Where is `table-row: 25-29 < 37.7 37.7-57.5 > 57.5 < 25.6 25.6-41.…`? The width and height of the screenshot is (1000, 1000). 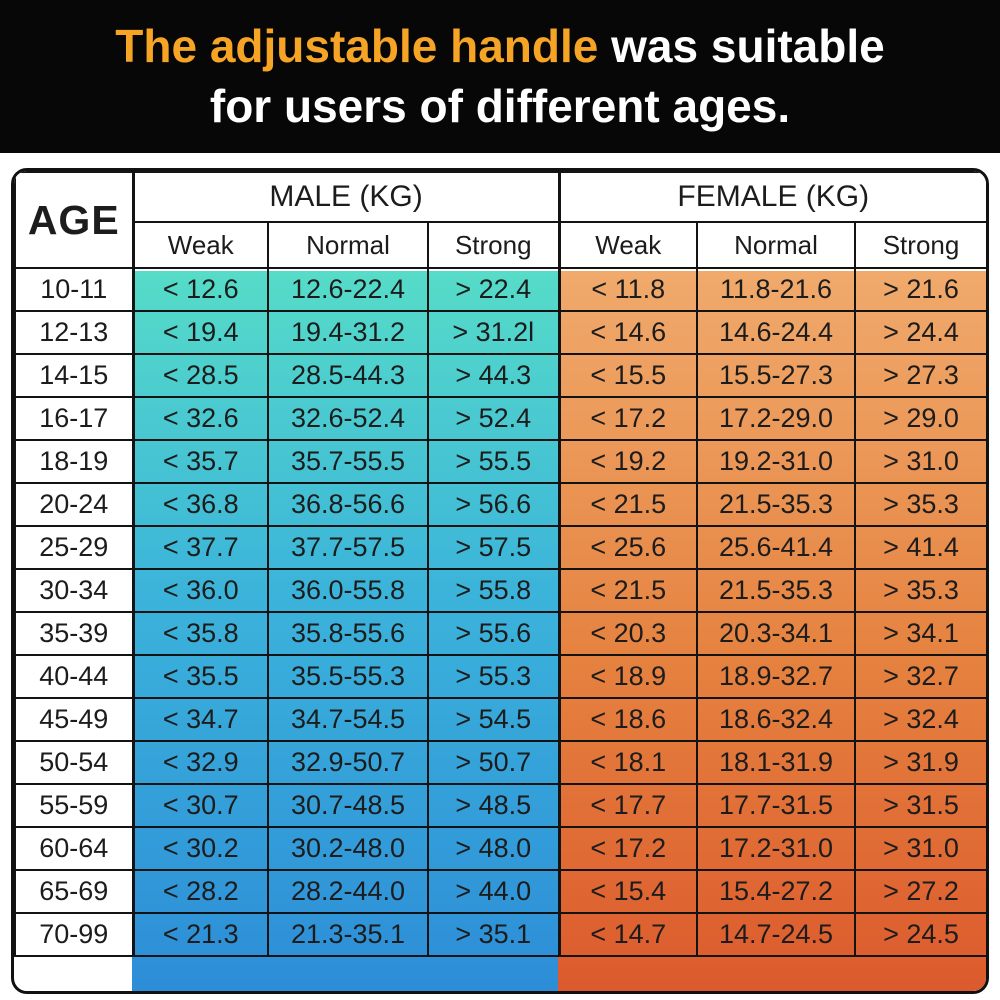
table-row: 25-29 < 37.7 37.7-57.5 > 57.5 < 25.6 25.6-41.… is located at coordinates (500, 547).